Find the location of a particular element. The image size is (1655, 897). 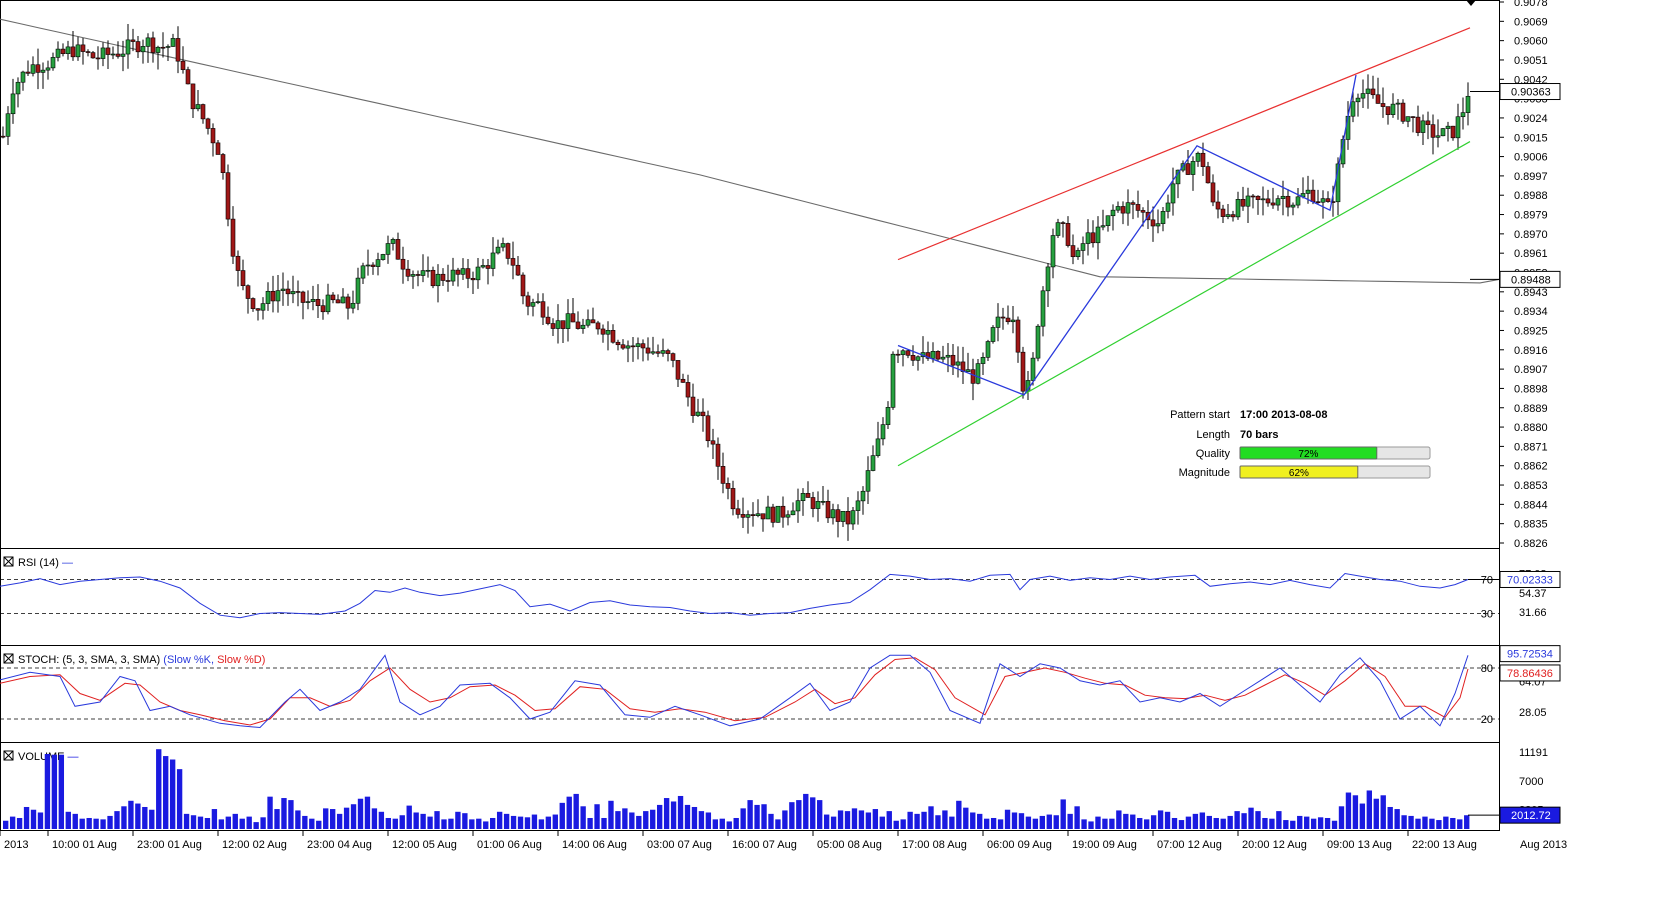

progress-fill is located at coordinates (1299, 472).